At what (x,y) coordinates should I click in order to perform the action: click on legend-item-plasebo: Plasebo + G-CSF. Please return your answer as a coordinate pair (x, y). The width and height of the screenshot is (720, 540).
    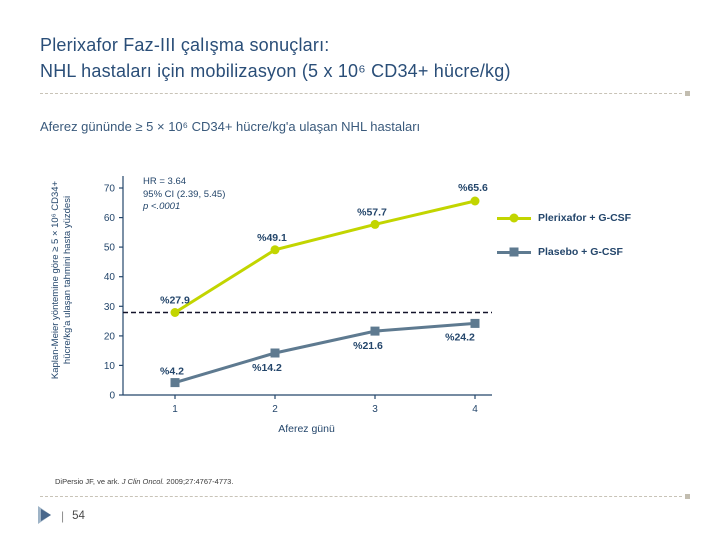
    Looking at the image, I should click on (564, 252).